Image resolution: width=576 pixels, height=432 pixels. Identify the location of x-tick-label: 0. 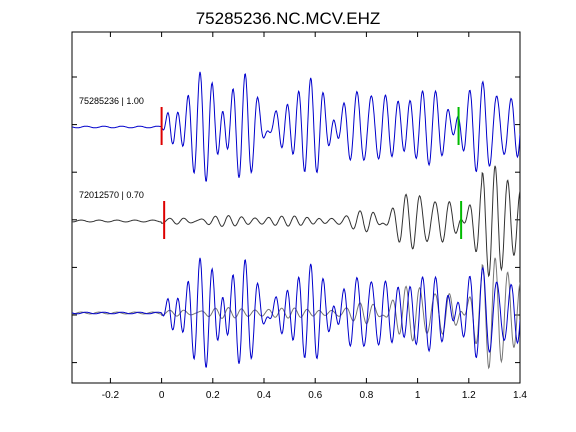
(162, 395).